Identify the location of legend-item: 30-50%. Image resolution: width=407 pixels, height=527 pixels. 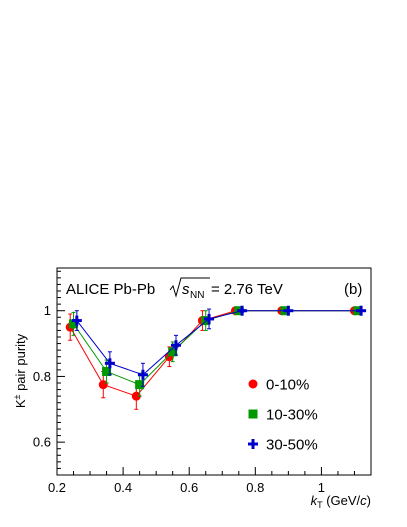
(283, 445).